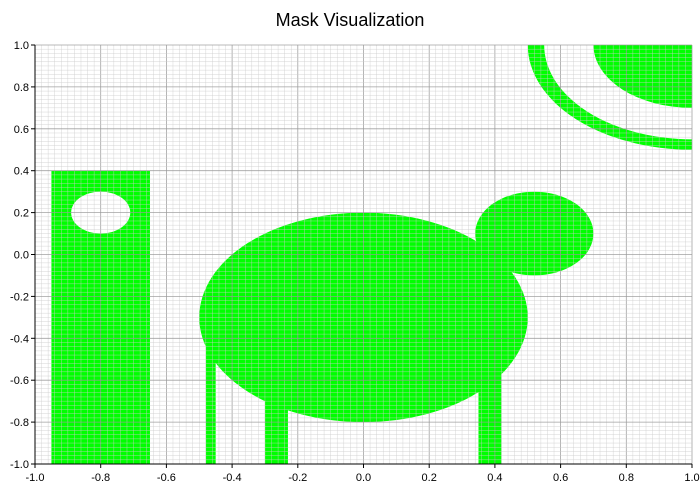  What do you see at coordinates (429, 478) in the screenshot?
I see `x-tick-label: 0.2` at bounding box center [429, 478].